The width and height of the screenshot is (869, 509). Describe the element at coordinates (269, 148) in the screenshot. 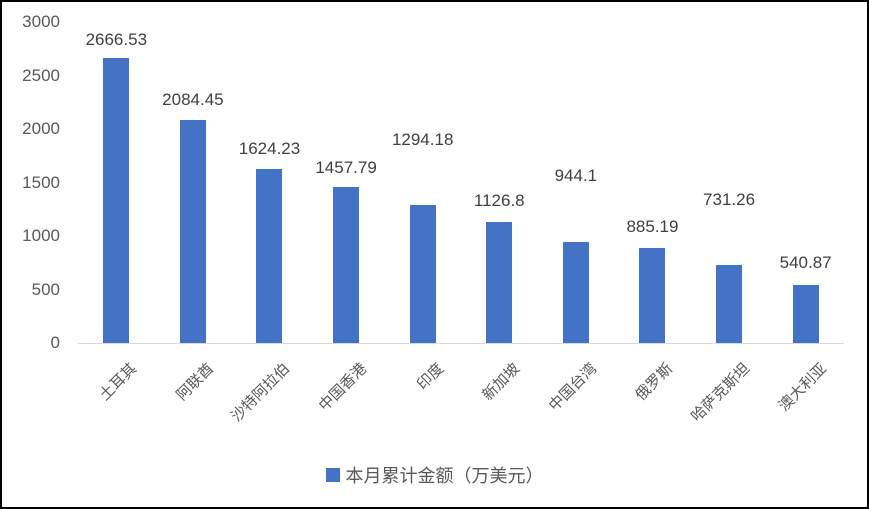

I see `bar-value-label: 1624.23` at that location.